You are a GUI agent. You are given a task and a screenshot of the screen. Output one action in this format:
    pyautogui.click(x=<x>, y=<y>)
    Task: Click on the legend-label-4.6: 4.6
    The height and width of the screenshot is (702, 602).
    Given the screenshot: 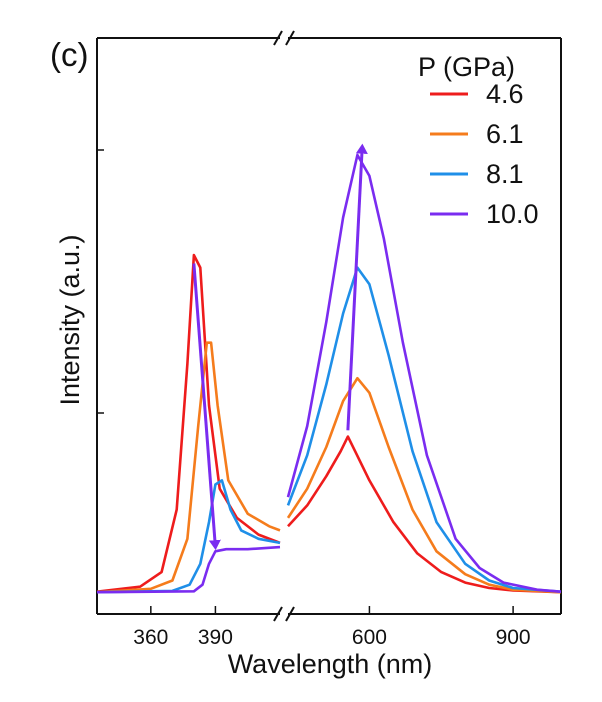 What is the action you would take?
    pyautogui.click(x=505, y=94)
    